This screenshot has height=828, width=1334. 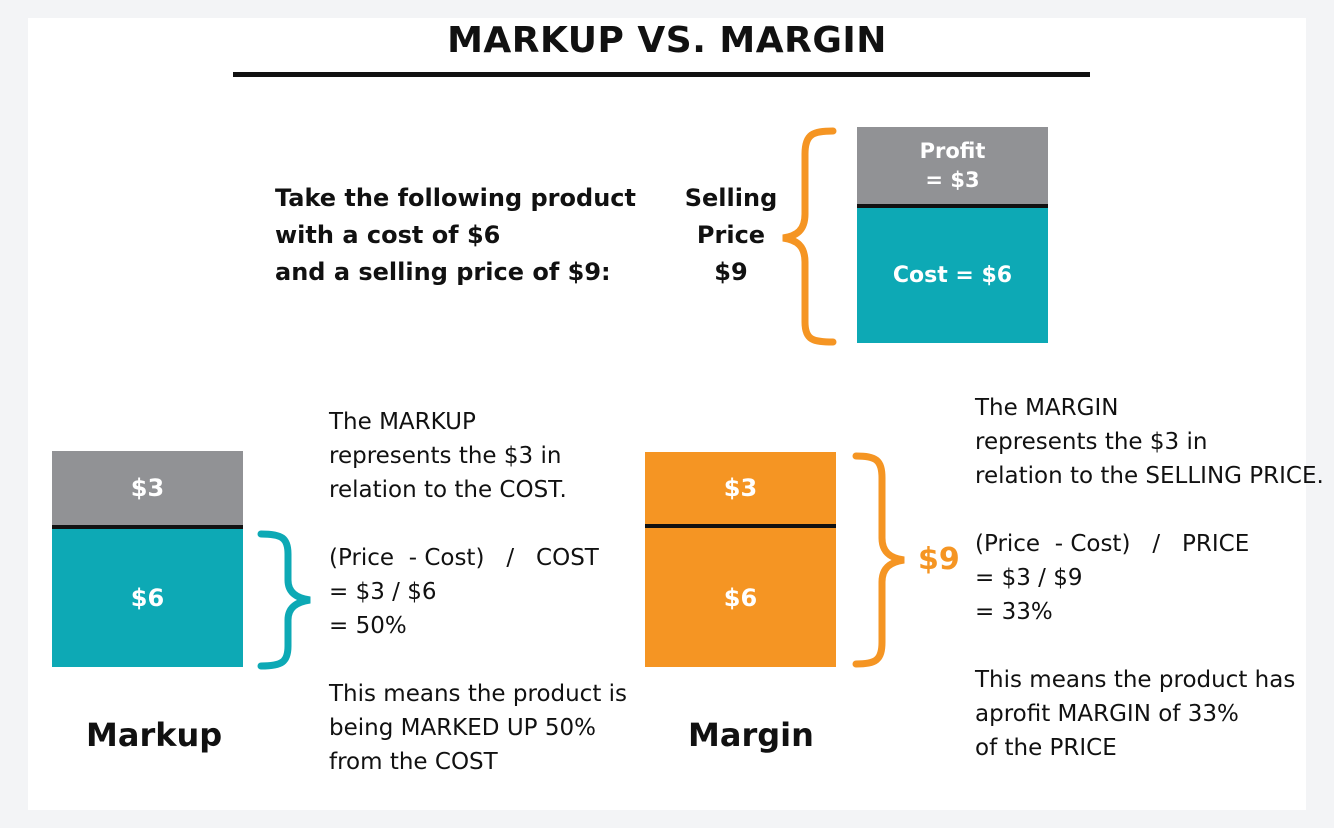 What do you see at coordinates (731, 198) in the screenshot?
I see `selling-price-line: Selling` at bounding box center [731, 198].